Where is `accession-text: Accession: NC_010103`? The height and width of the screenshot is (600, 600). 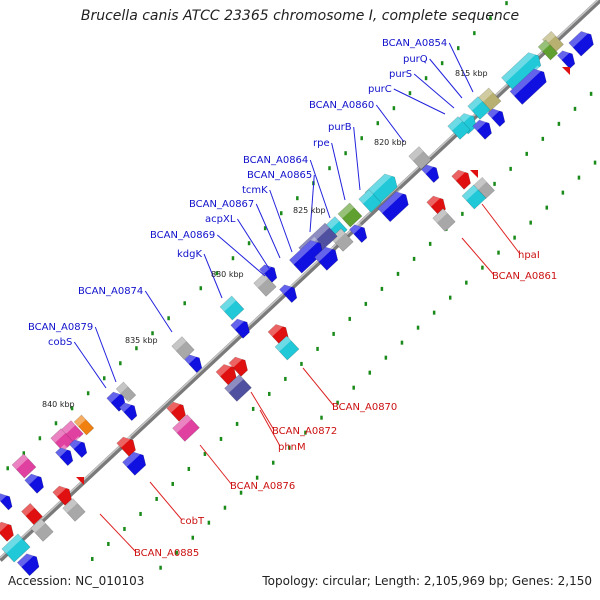
accession-text: Accession: NC_010103 is located at coordinates (76, 581).